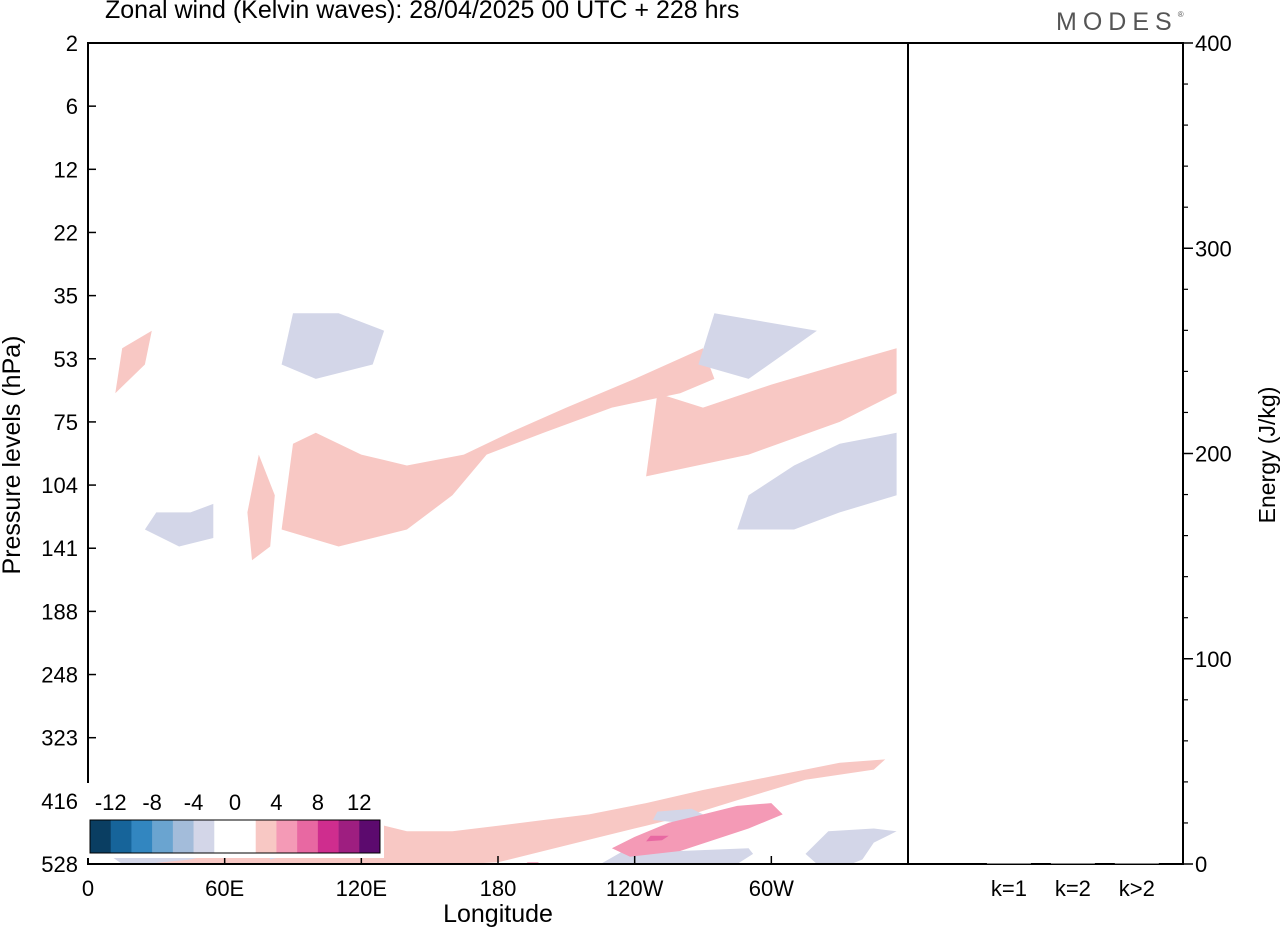  I want to click on energy-category-label: k>2, so click(1137, 888).